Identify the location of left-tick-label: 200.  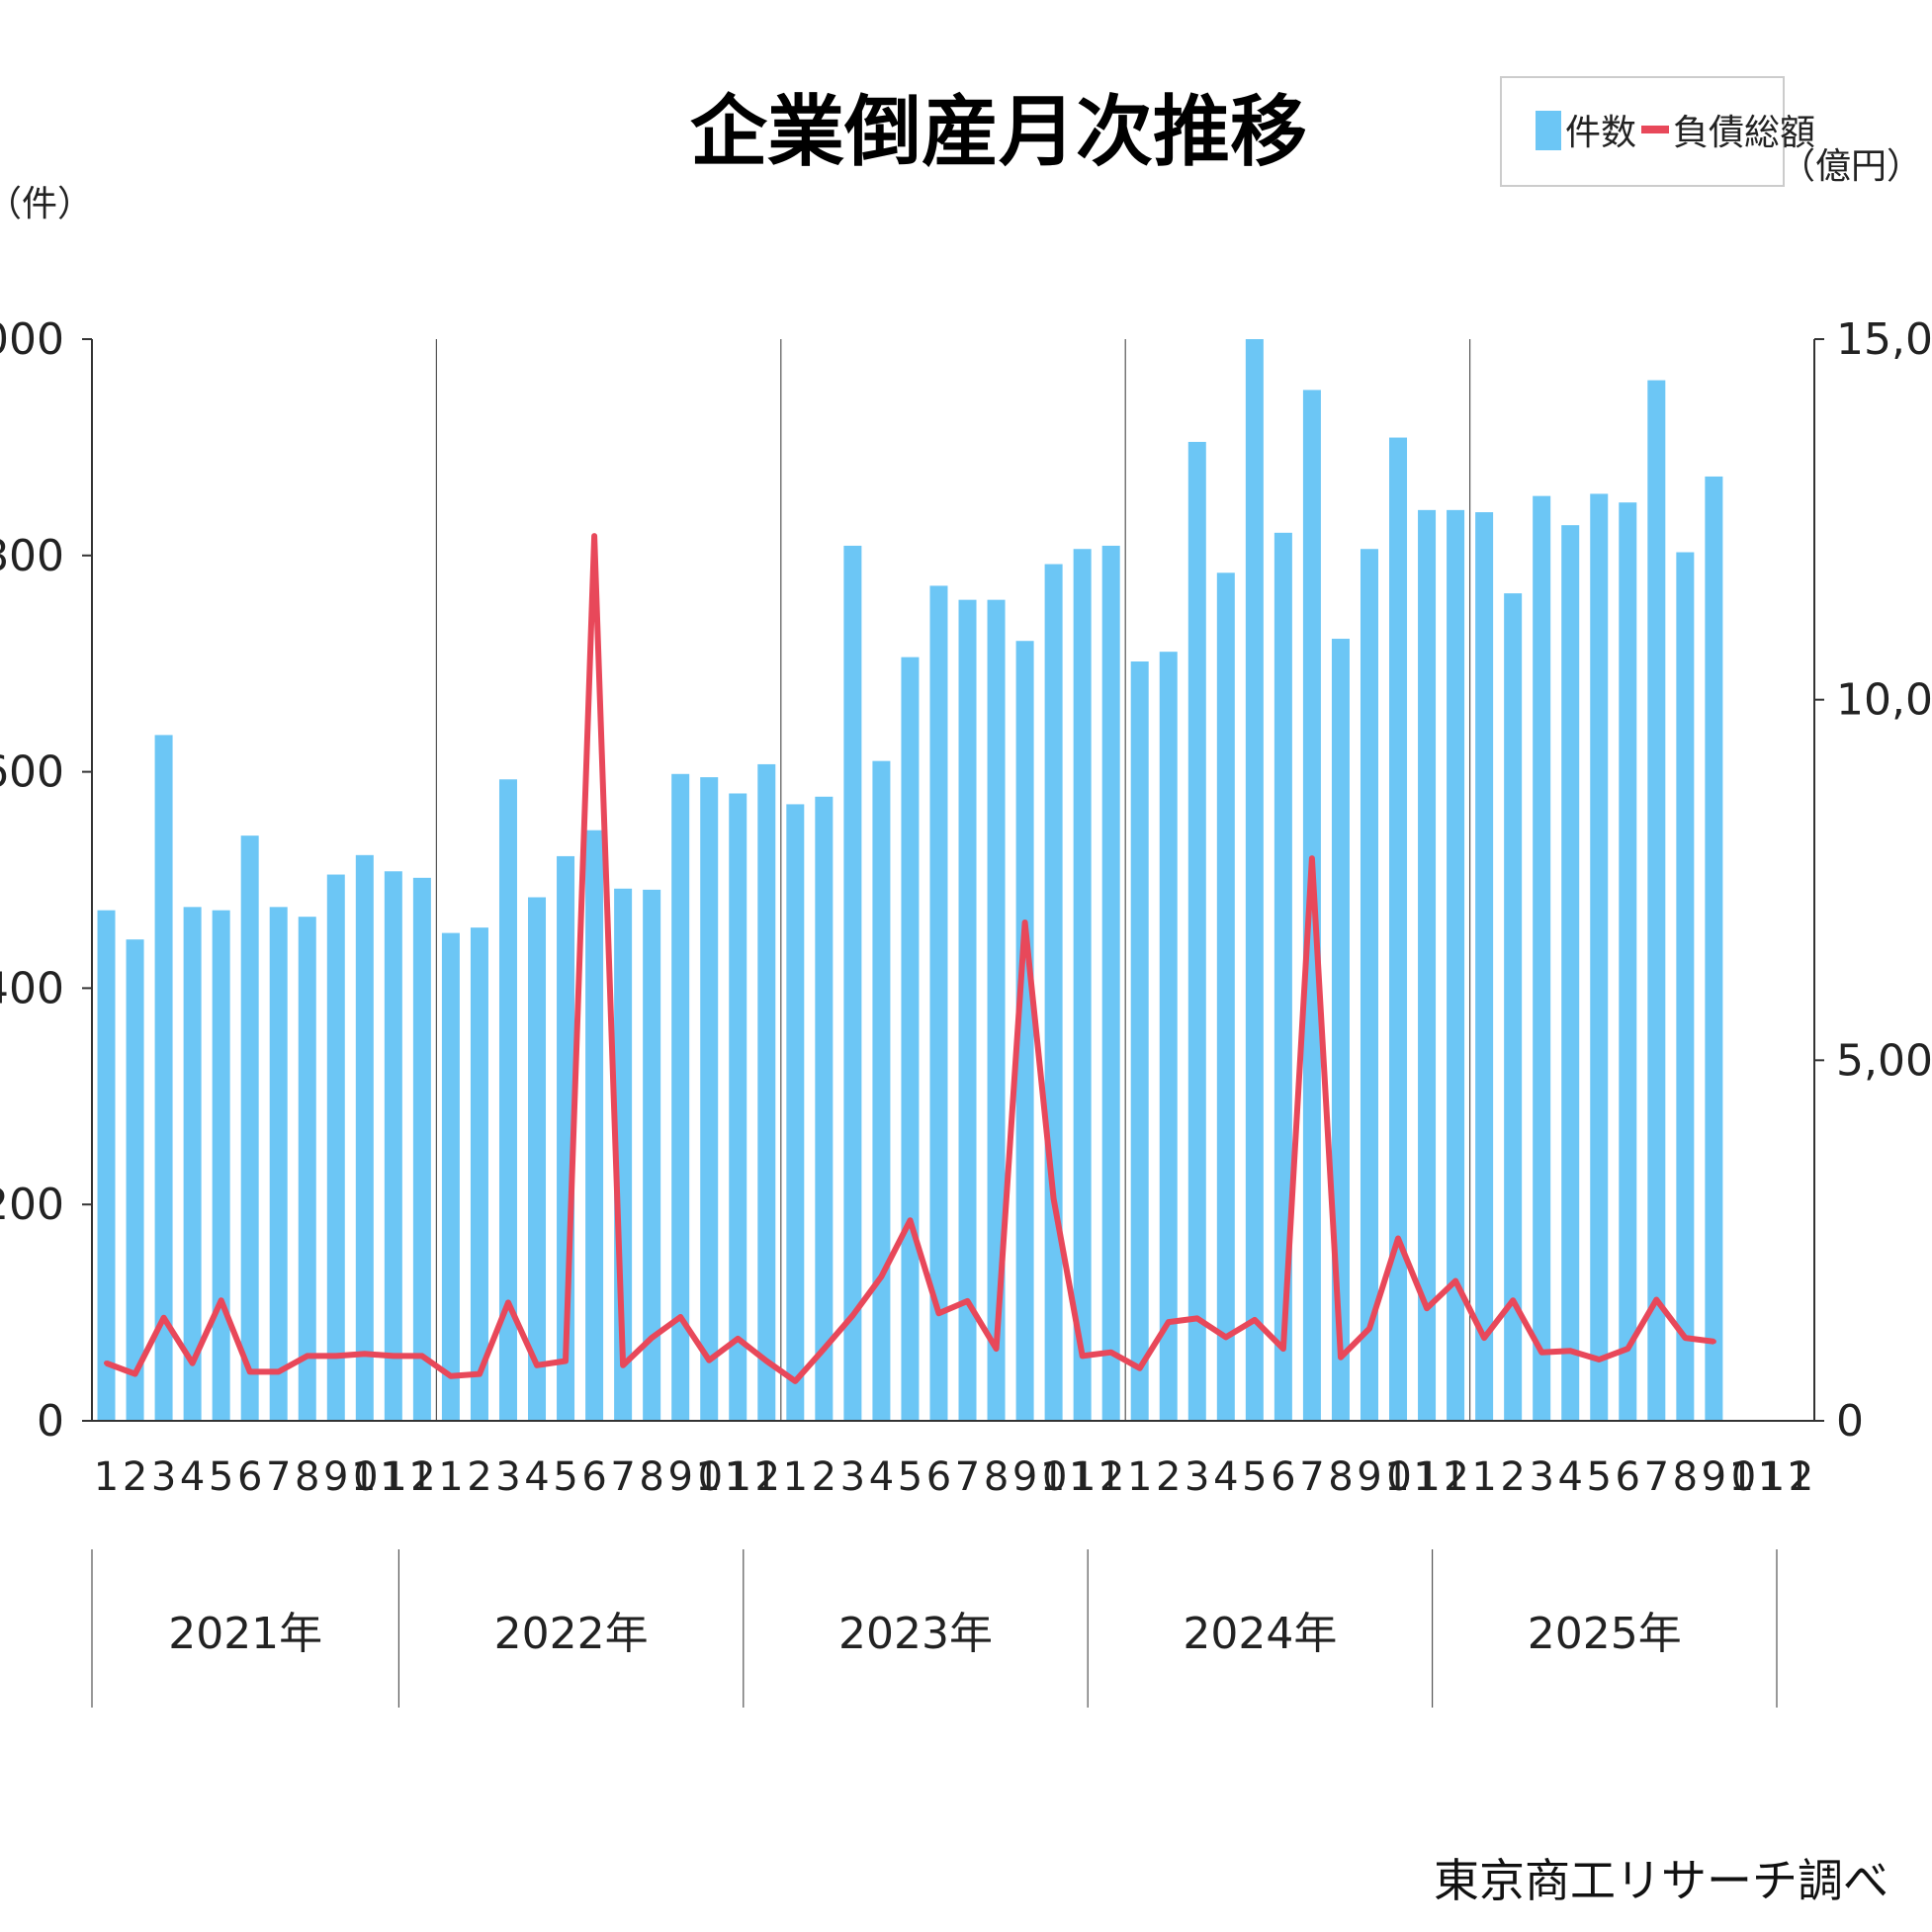
(32, 1205).